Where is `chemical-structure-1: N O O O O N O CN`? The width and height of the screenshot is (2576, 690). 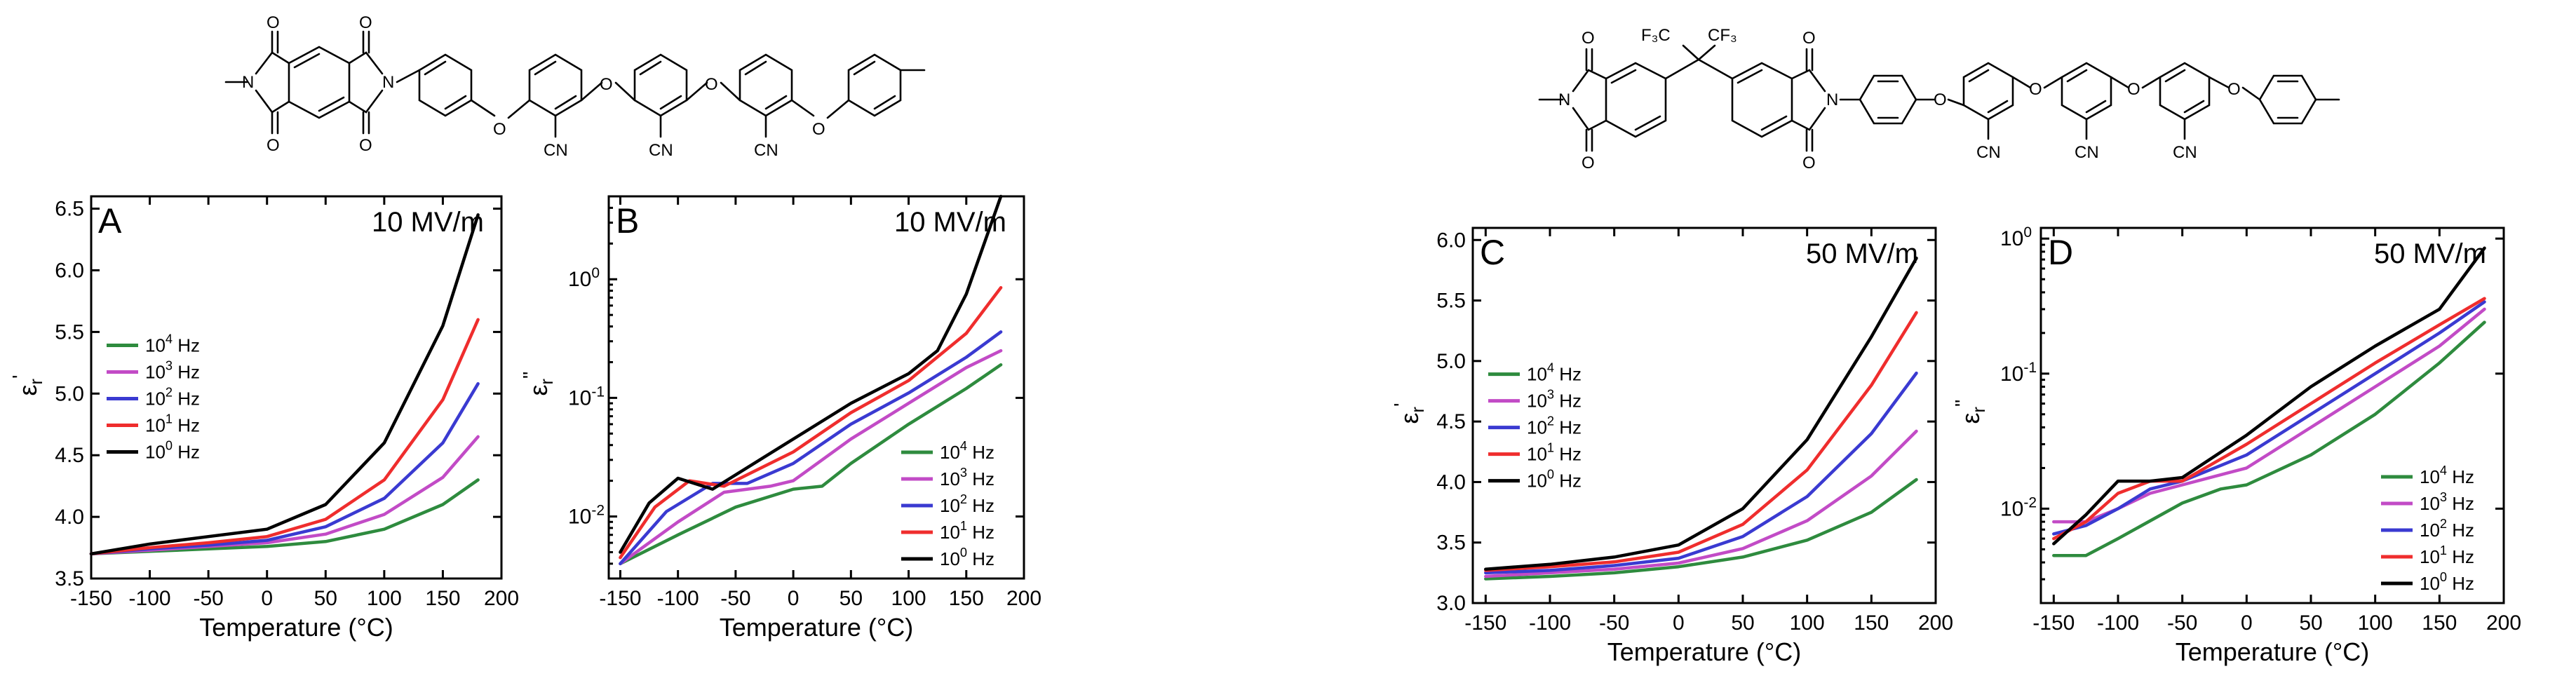 chemical-structure-1: N O O O O N O CN is located at coordinates (575, 86).